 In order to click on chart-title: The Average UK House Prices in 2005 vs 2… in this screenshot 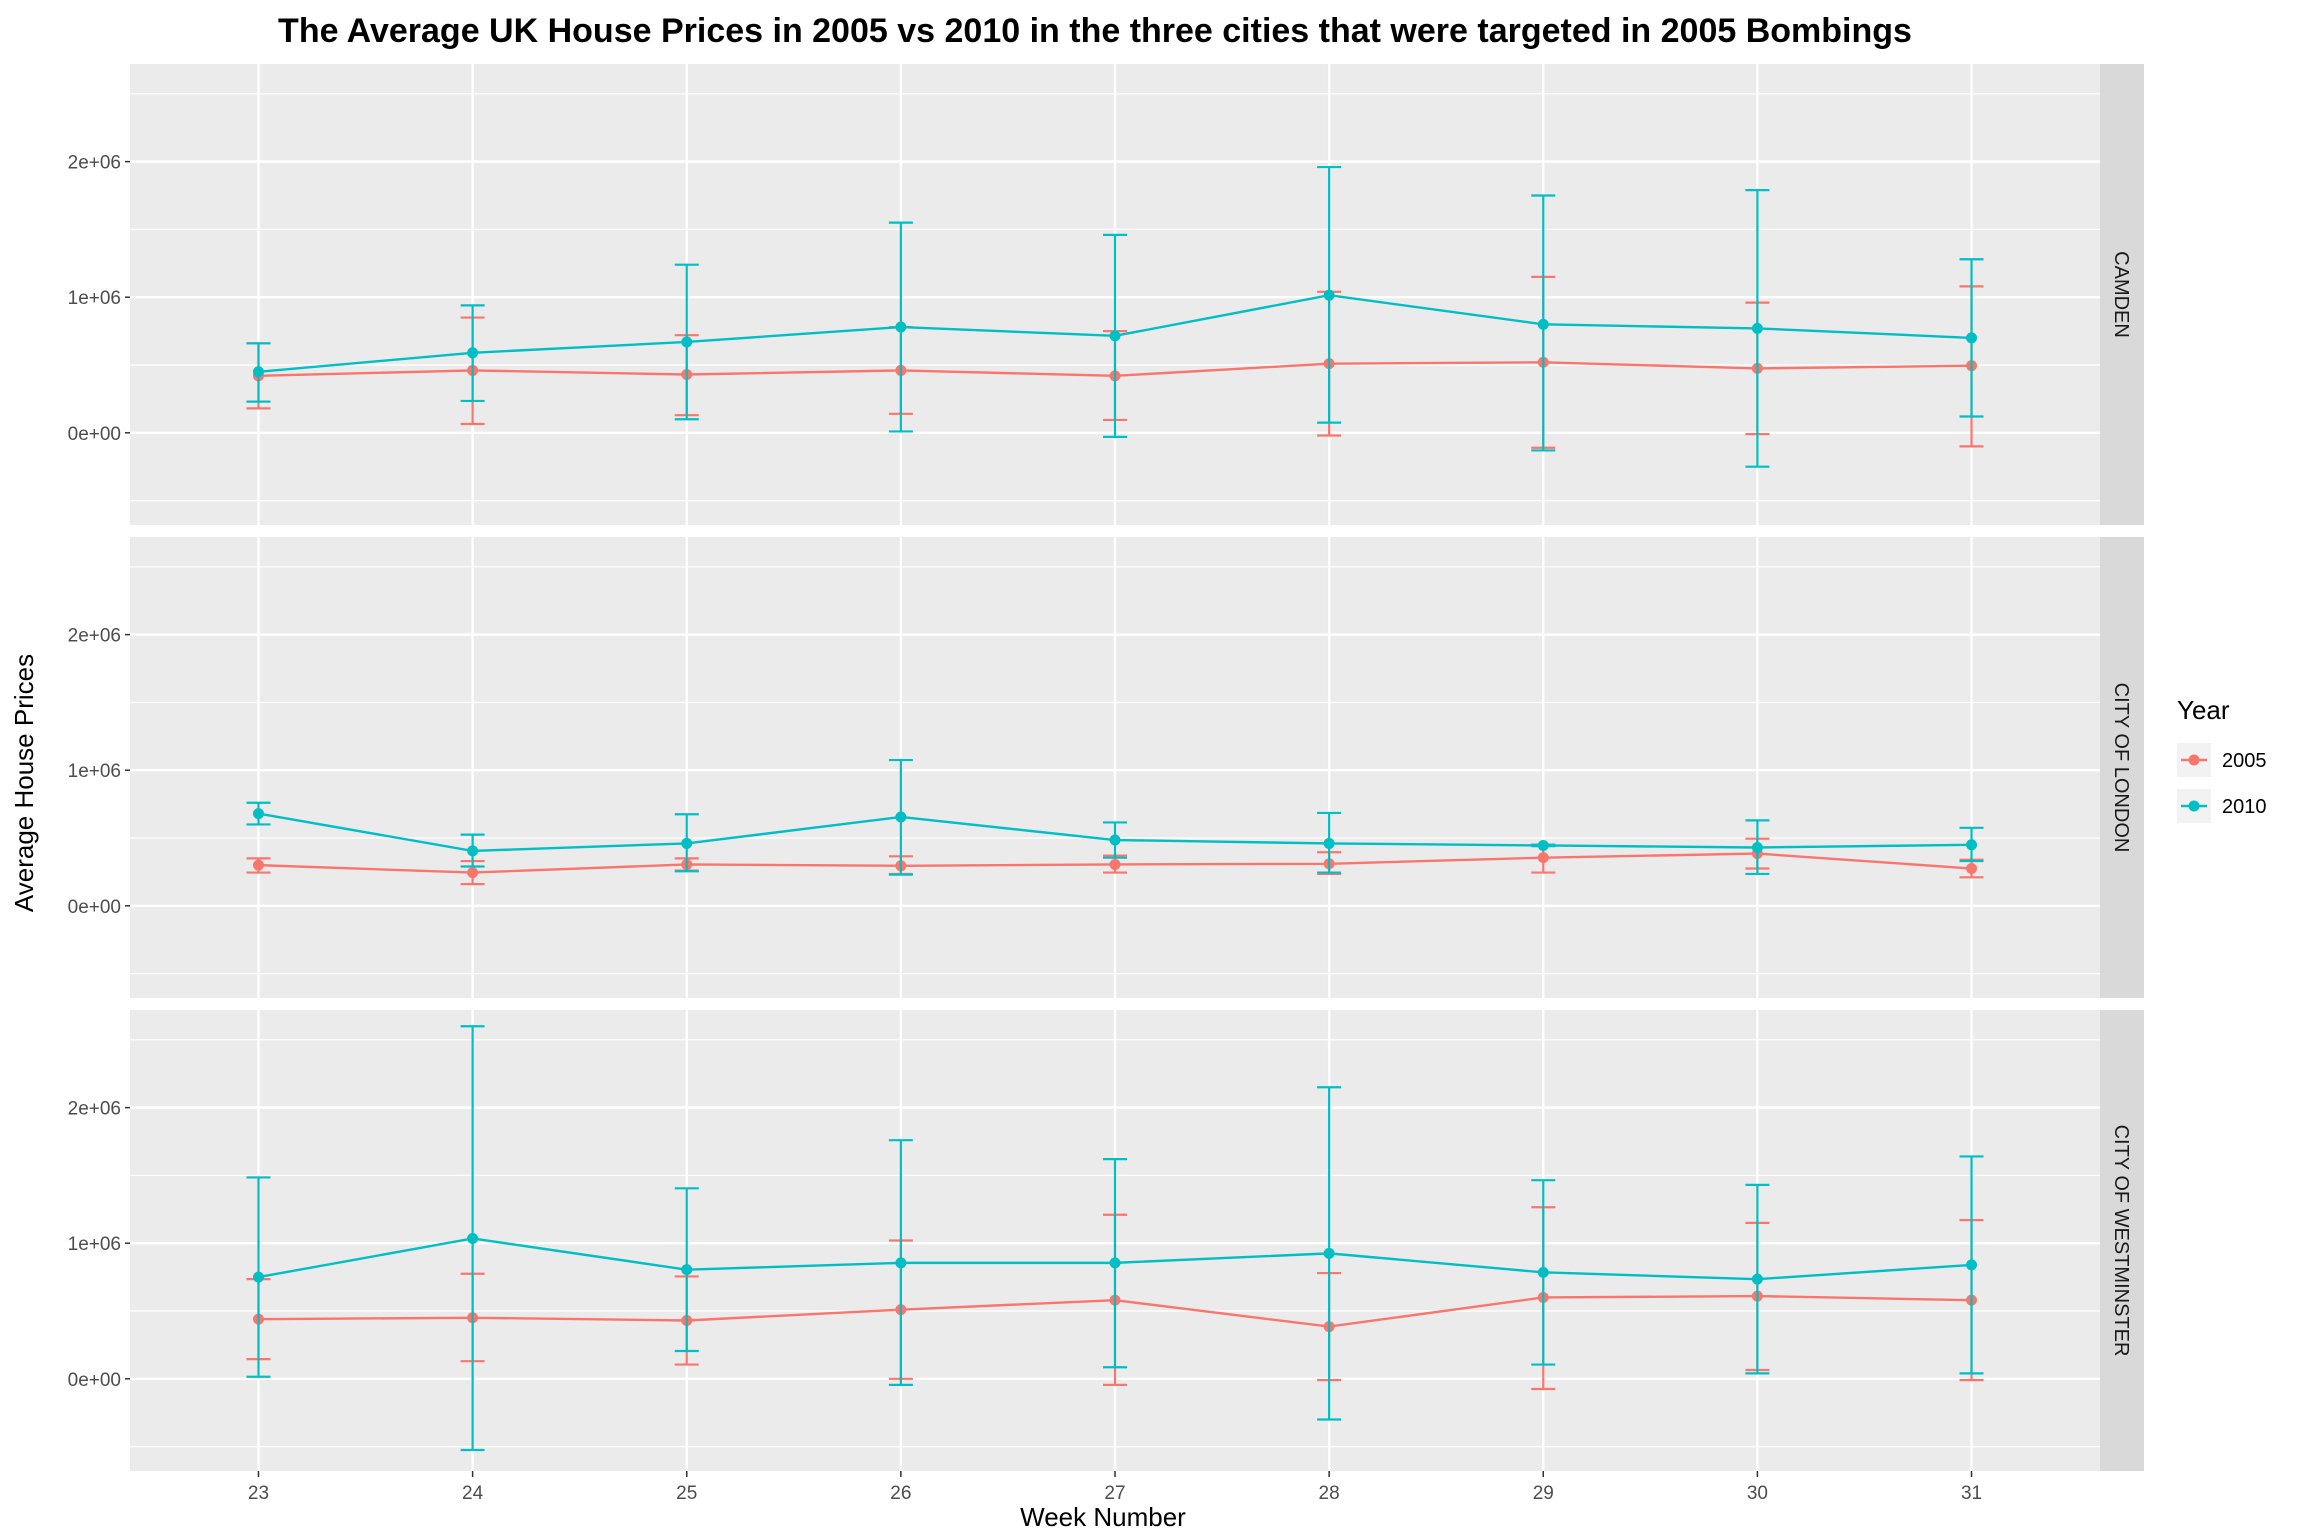, I will do `click(1095, 31)`.